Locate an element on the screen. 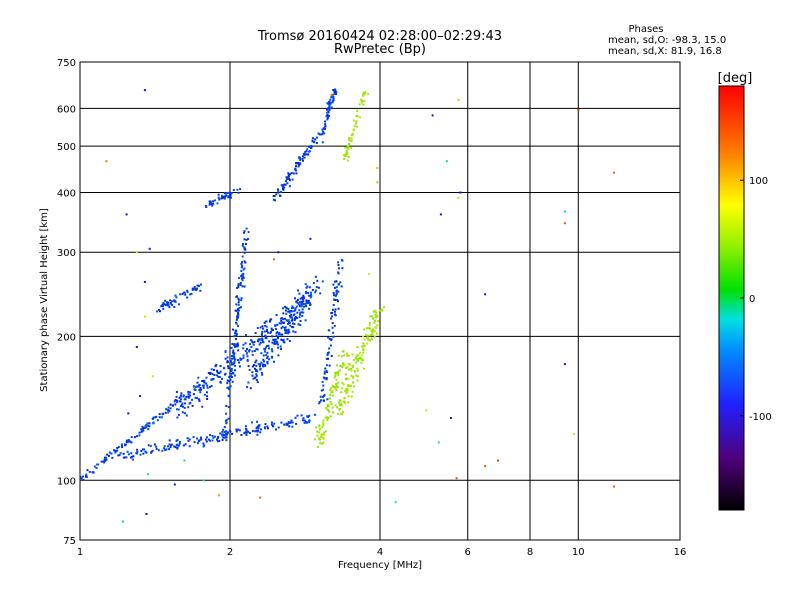  x-tick-label: 1 is located at coordinates (80, 552).